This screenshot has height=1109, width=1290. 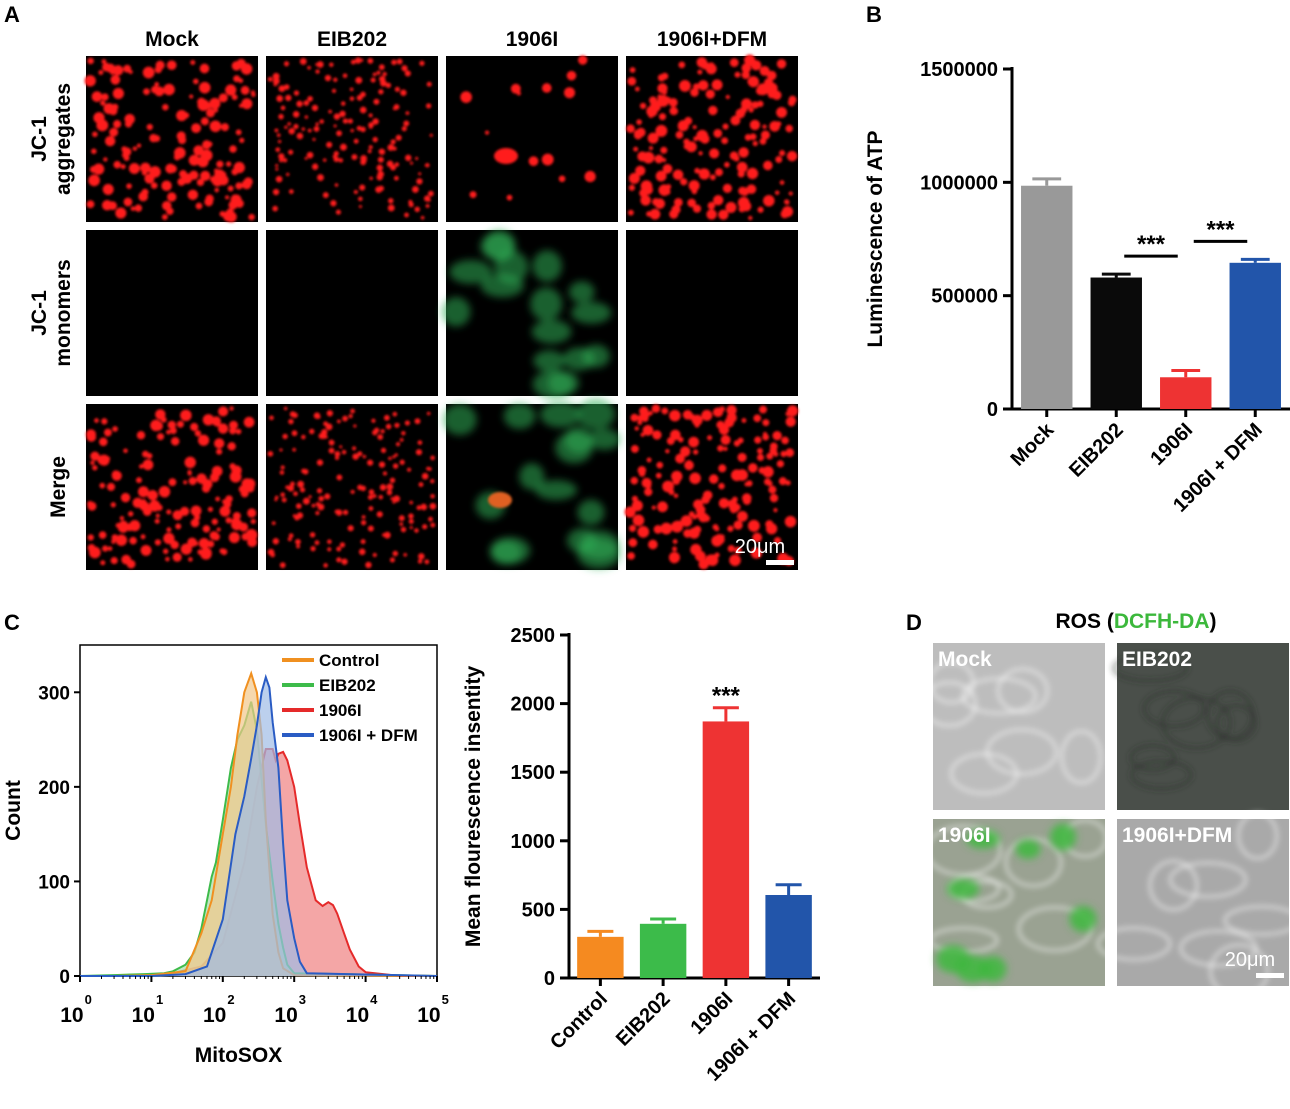 What do you see at coordinates (143, 1015) in the screenshot?
I see `x-tick-base: 10` at bounding box center [143, 1015].